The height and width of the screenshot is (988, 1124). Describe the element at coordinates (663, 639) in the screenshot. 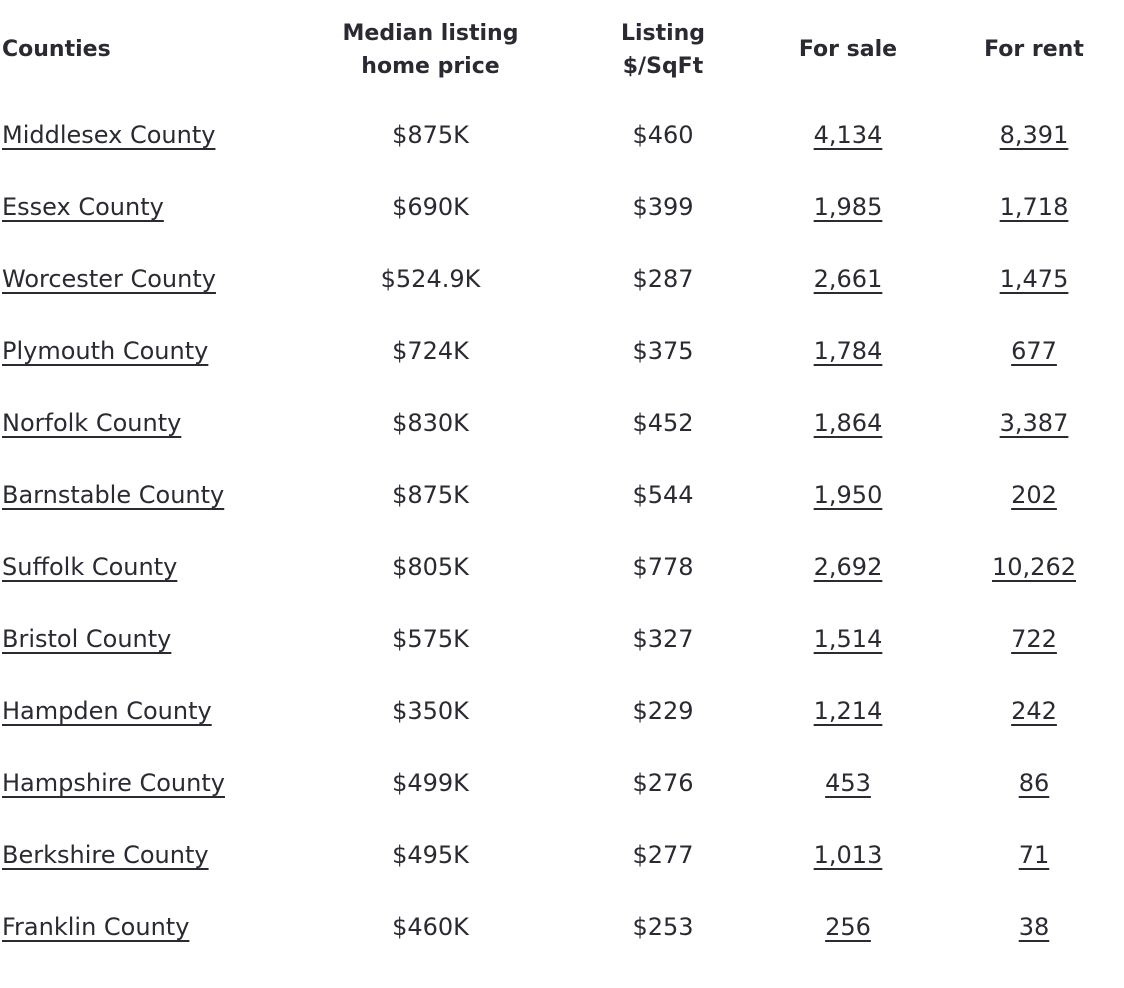

I see `price-per-sqft-cell: $327` at that location.